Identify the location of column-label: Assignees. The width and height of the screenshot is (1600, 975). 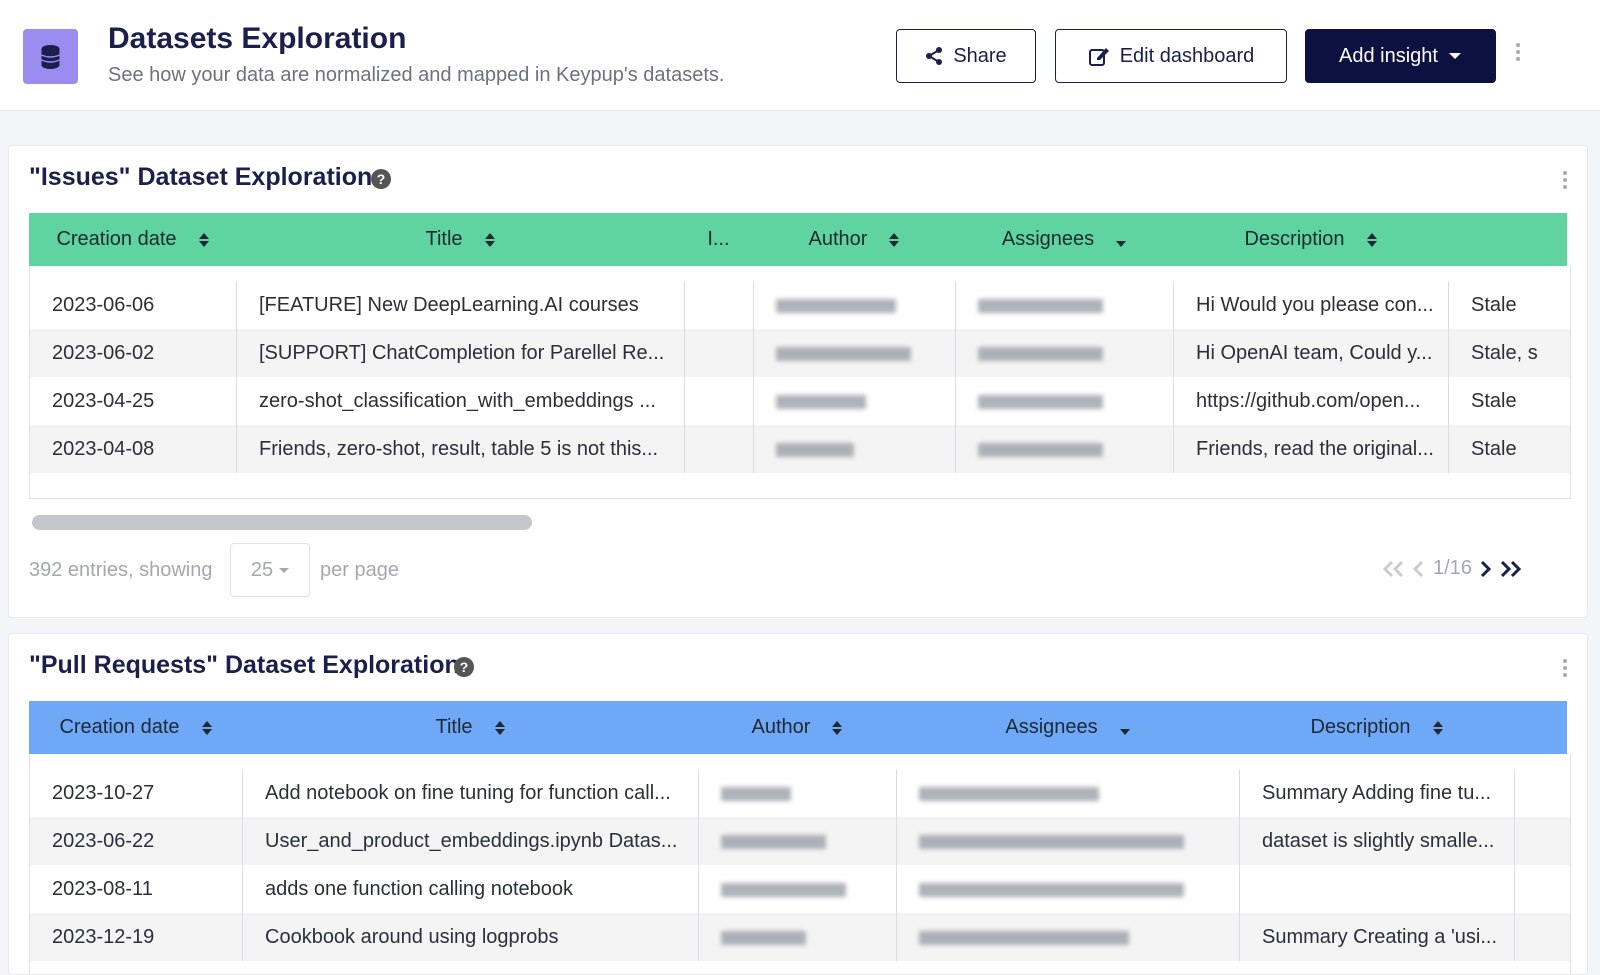
(1051, 727).